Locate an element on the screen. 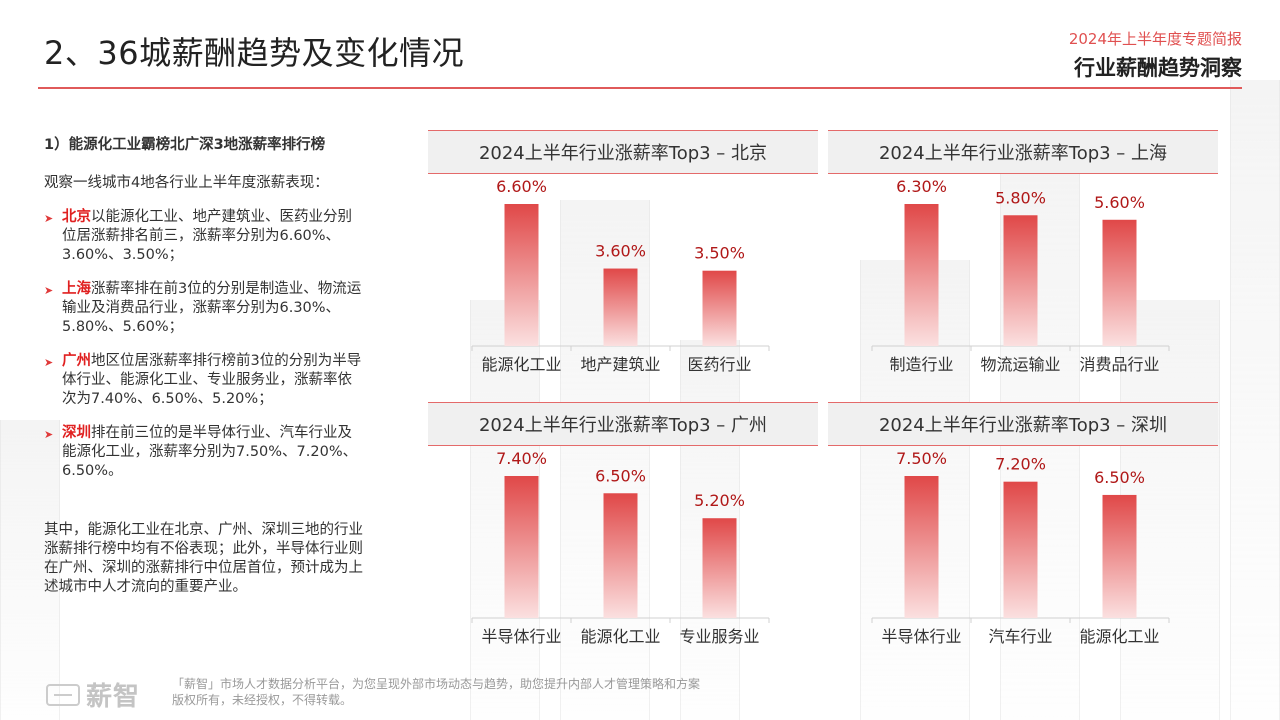 Image resolution: width=1280 pixels, height=720 pixels. bar-chart: 7.50% 半导体行业 7.20% 汽车行业 6.50% 能源化工业 is located at coordinates (1020, 547).